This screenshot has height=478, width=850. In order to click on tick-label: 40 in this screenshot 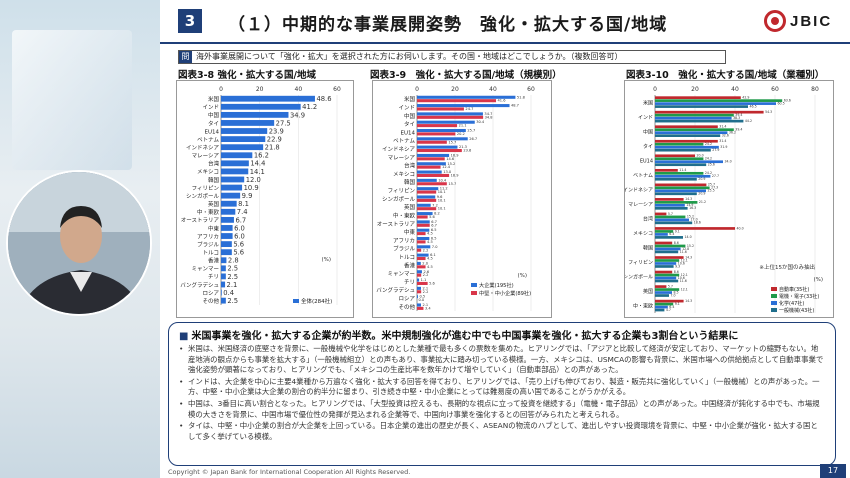, I will do `click(493, 89)`.